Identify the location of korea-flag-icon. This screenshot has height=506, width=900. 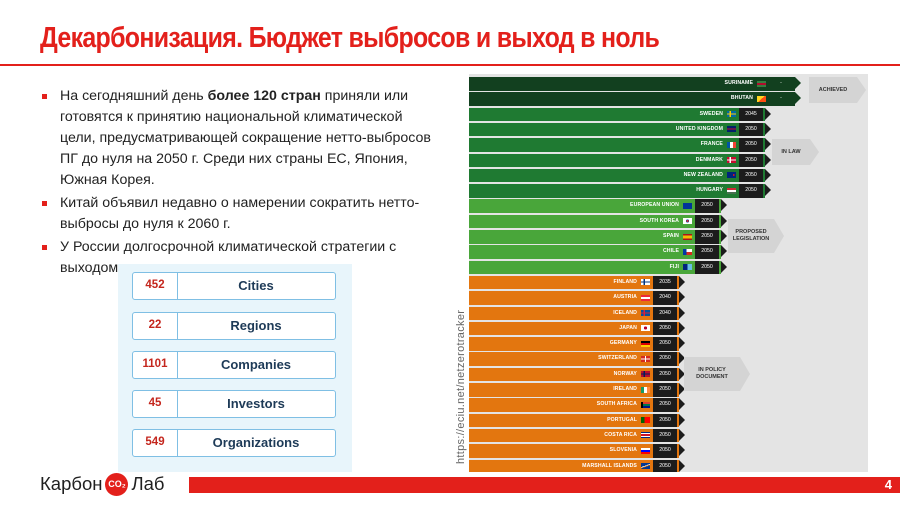
(687, 221).